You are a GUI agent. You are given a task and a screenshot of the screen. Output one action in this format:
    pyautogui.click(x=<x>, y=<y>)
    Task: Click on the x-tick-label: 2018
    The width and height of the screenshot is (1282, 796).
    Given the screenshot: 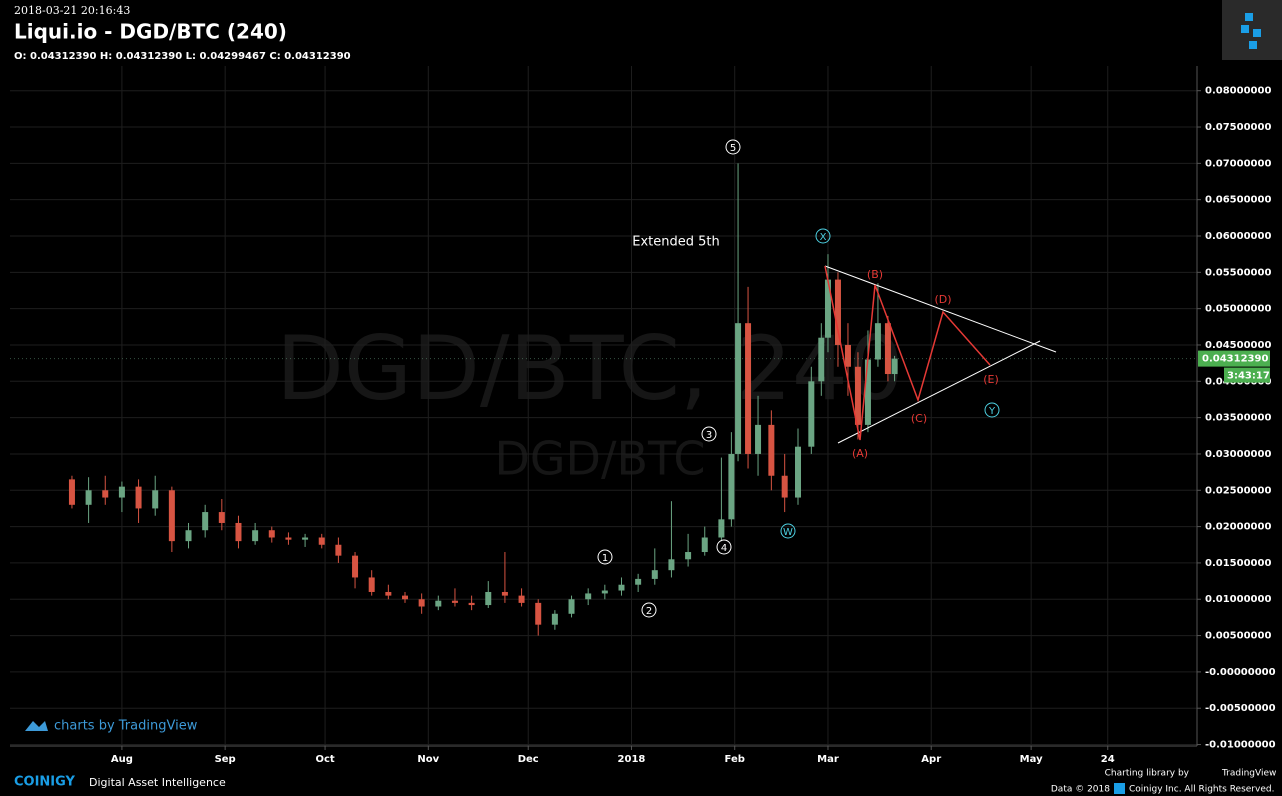 What is the action you would take?
    pyautogui.click(x=632, y=759)
    